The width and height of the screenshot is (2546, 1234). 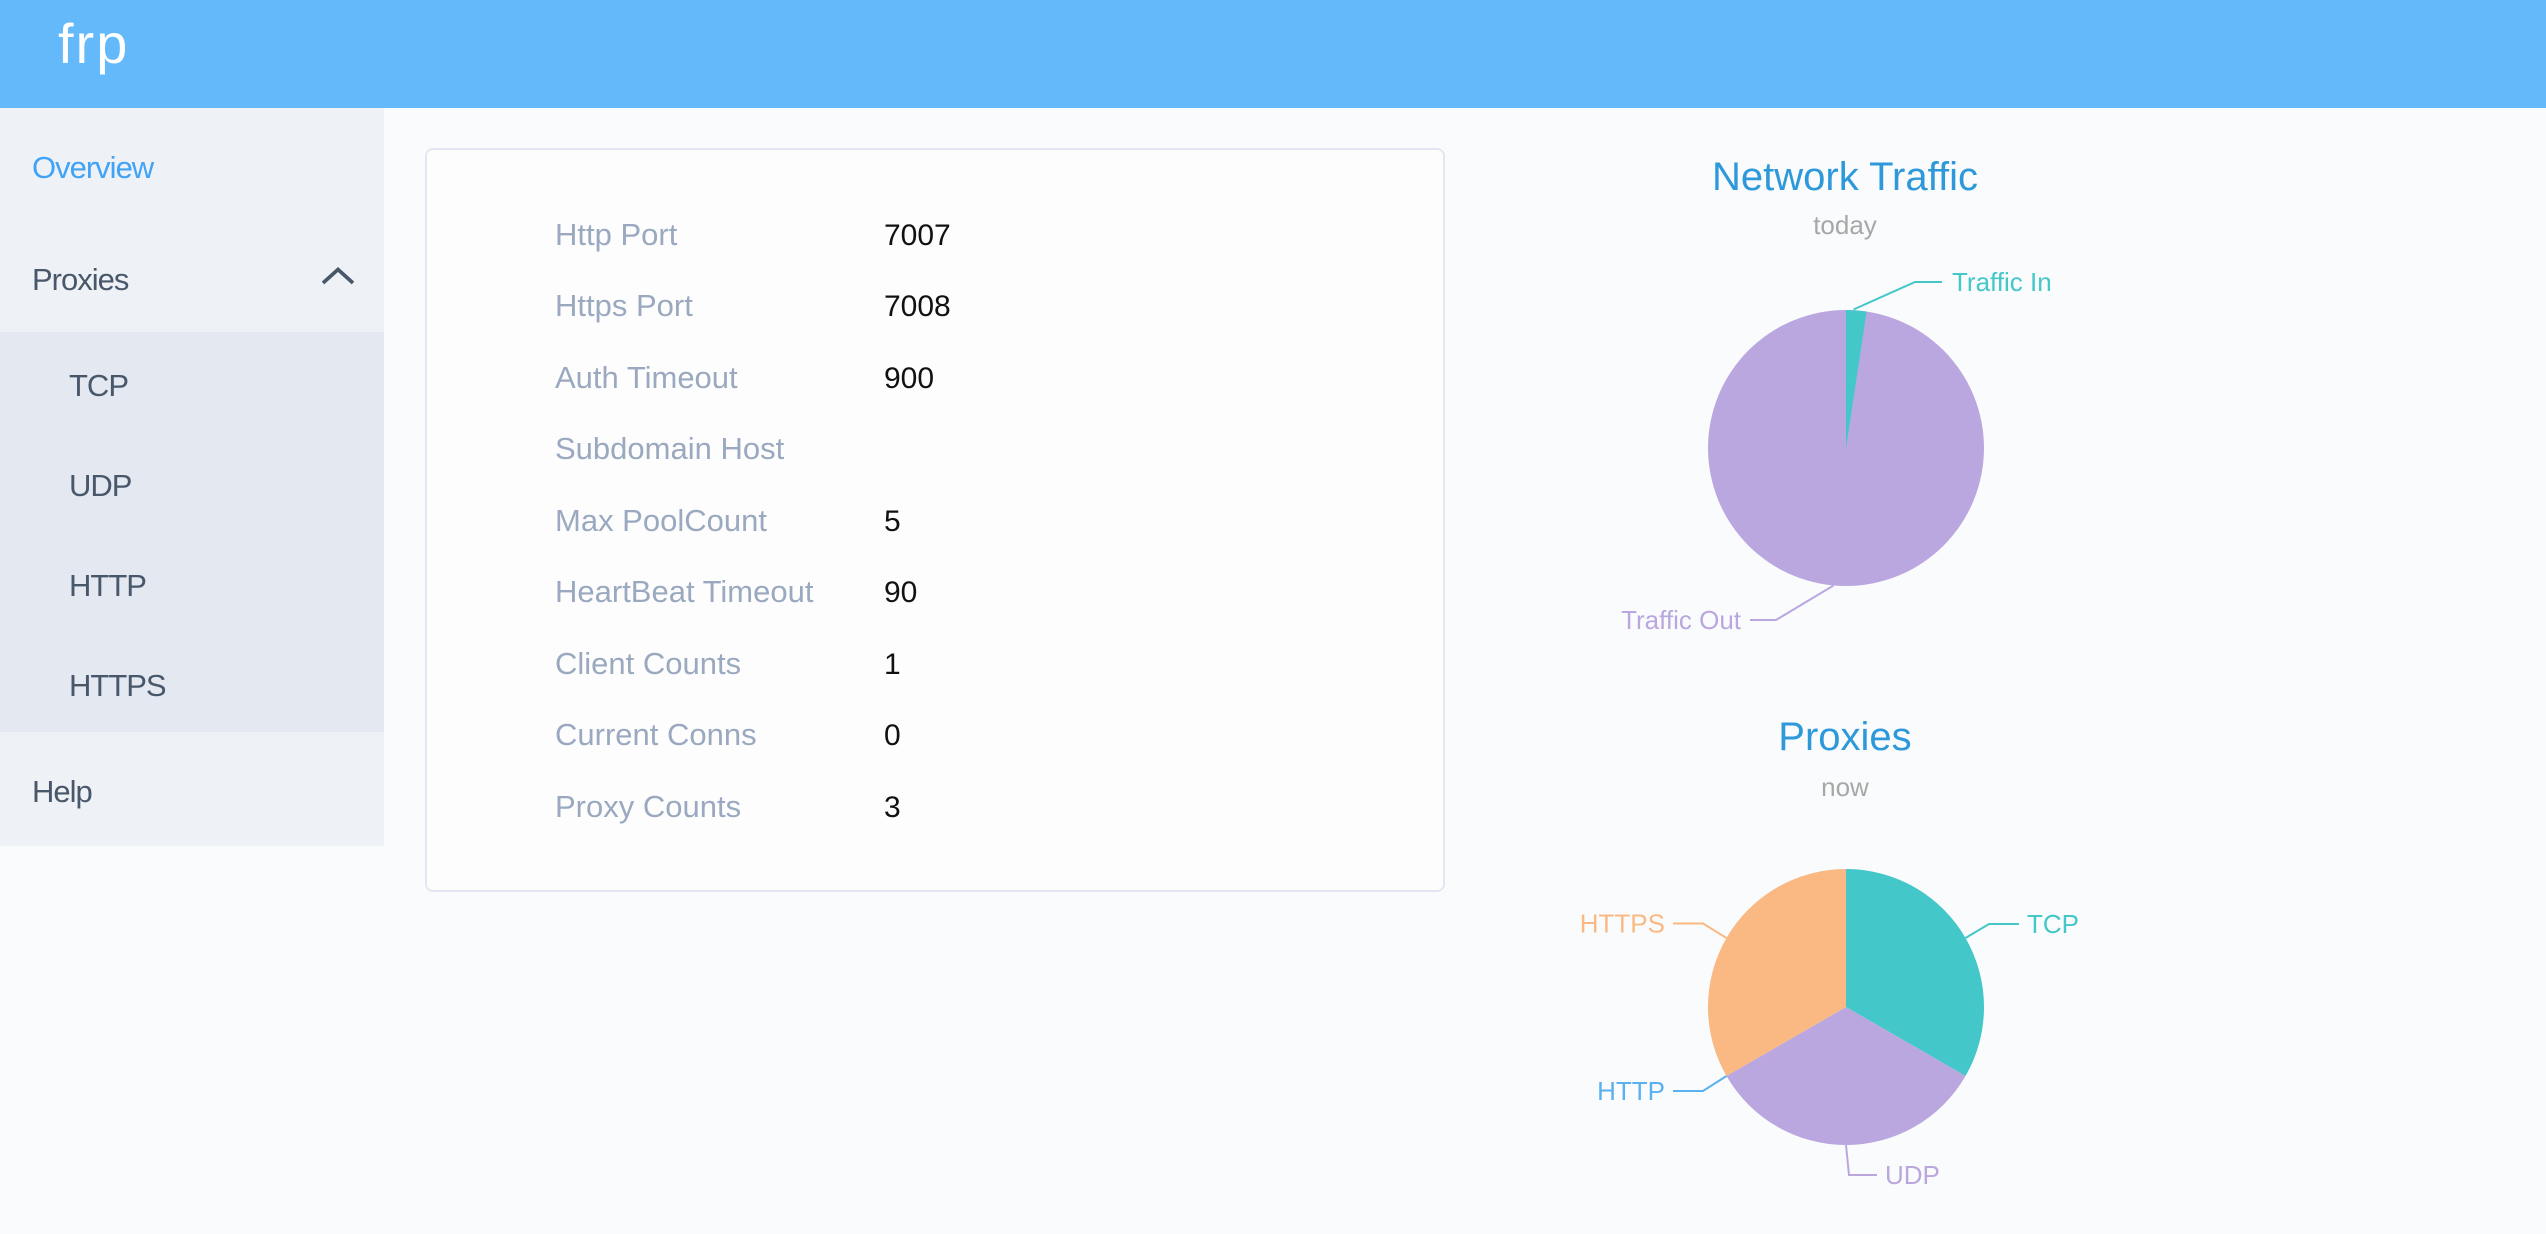 I want to click on svg-text: HTTP, so click(x=1631, y=1091).